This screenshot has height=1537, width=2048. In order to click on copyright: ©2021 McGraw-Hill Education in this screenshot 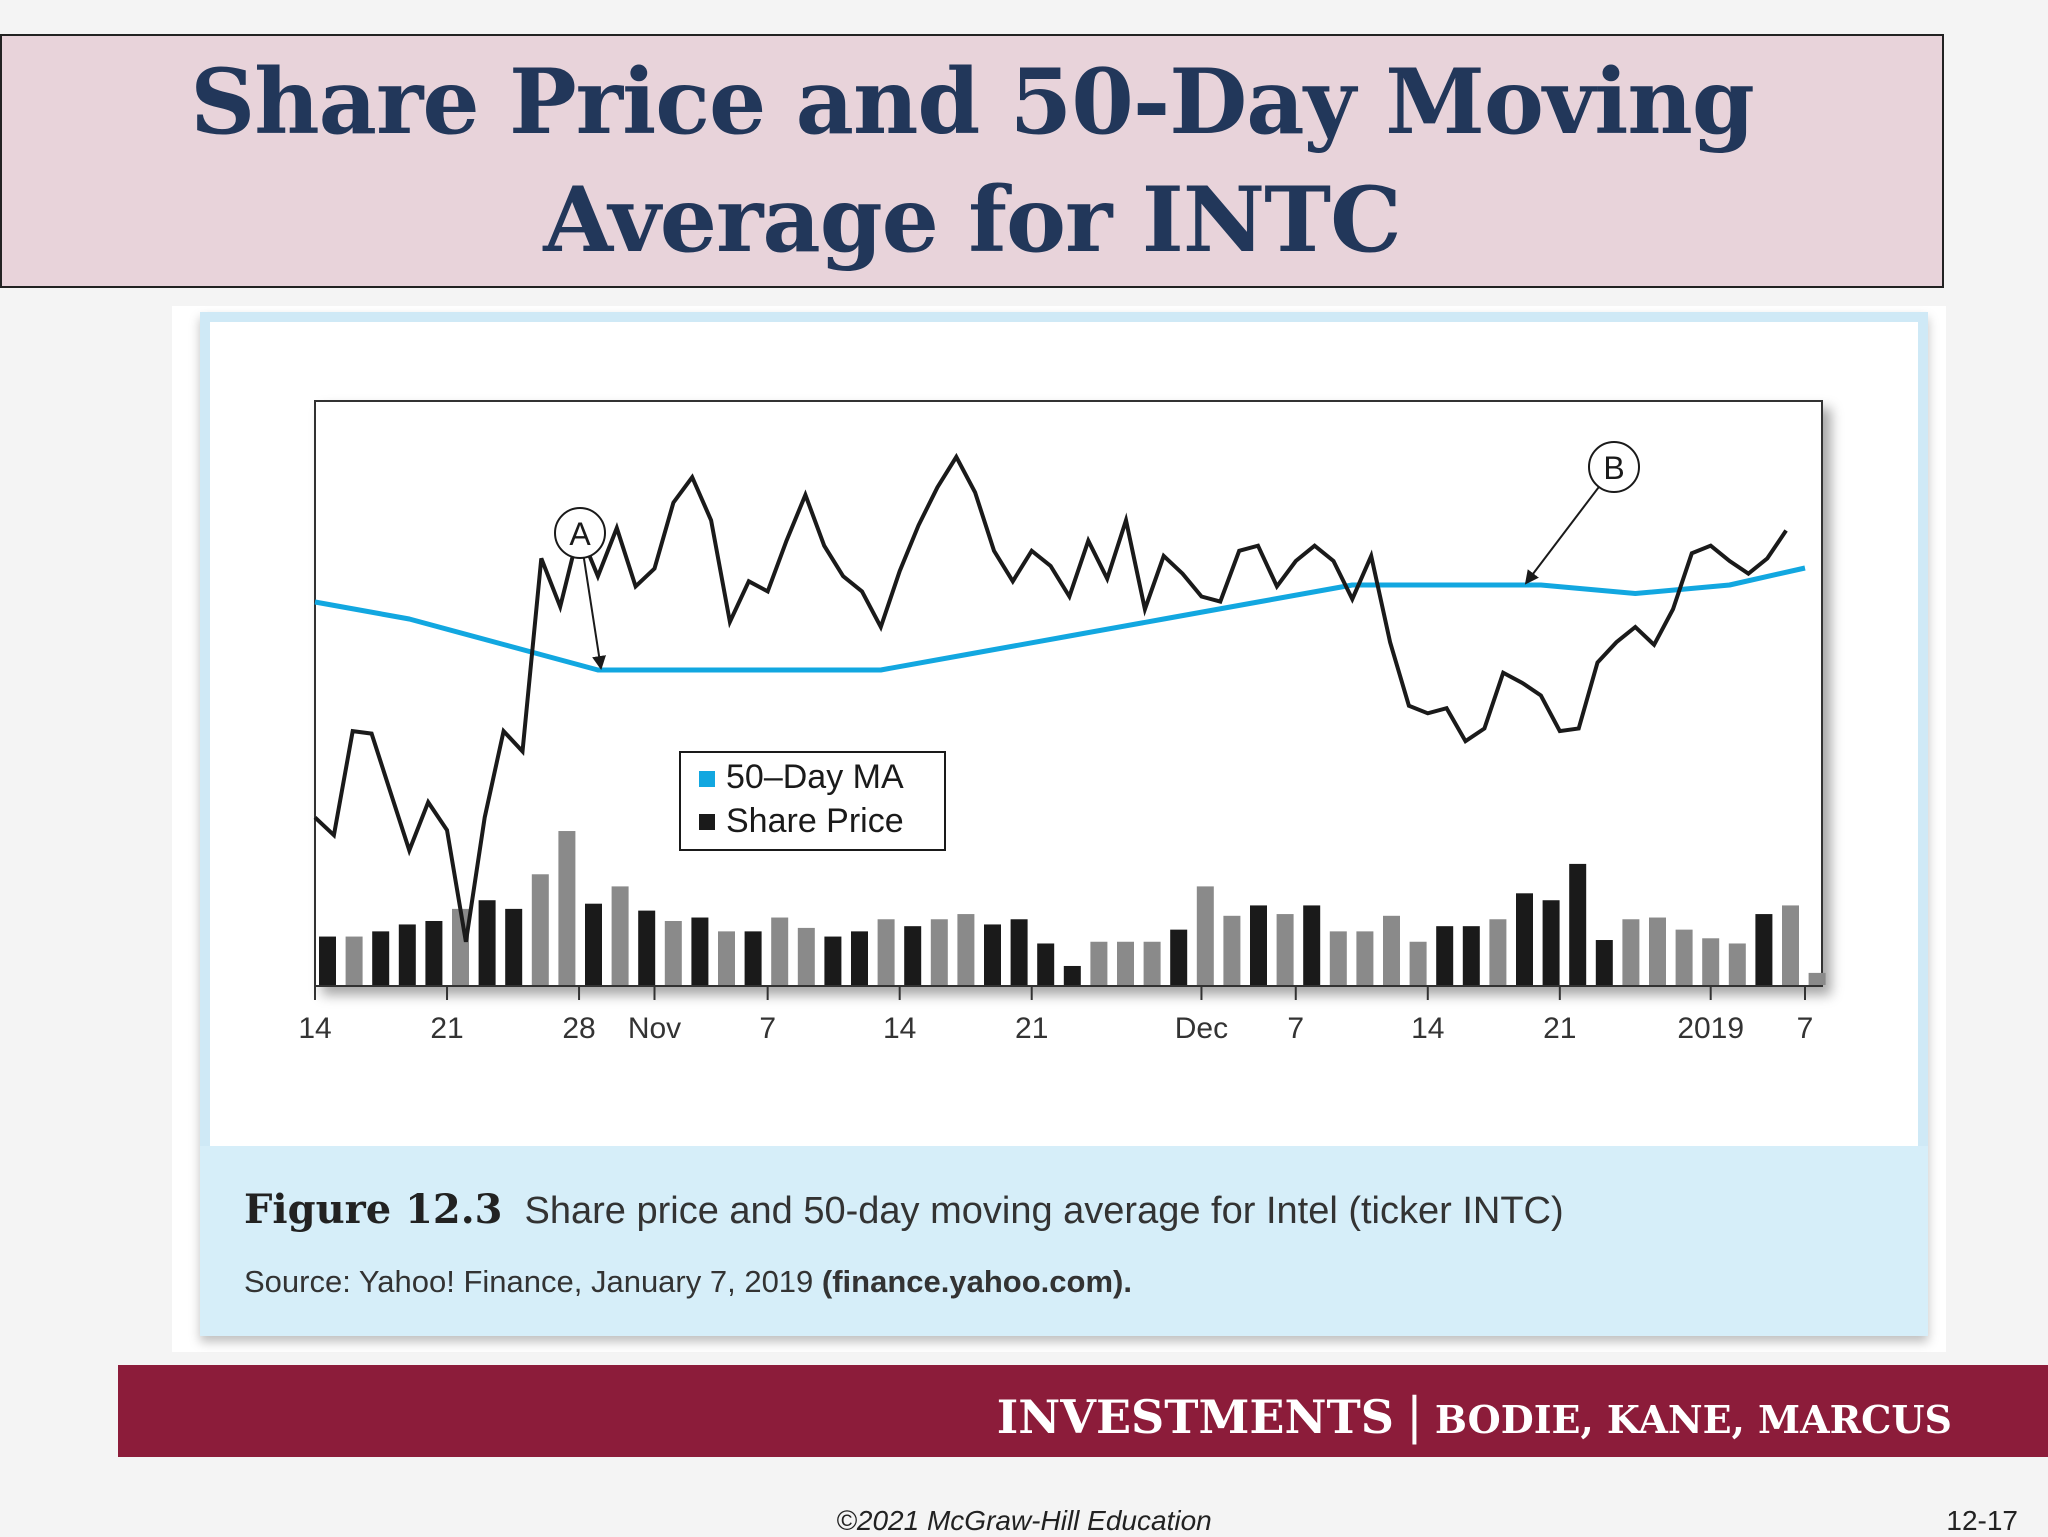, I will do `click(1024, 1520)`.